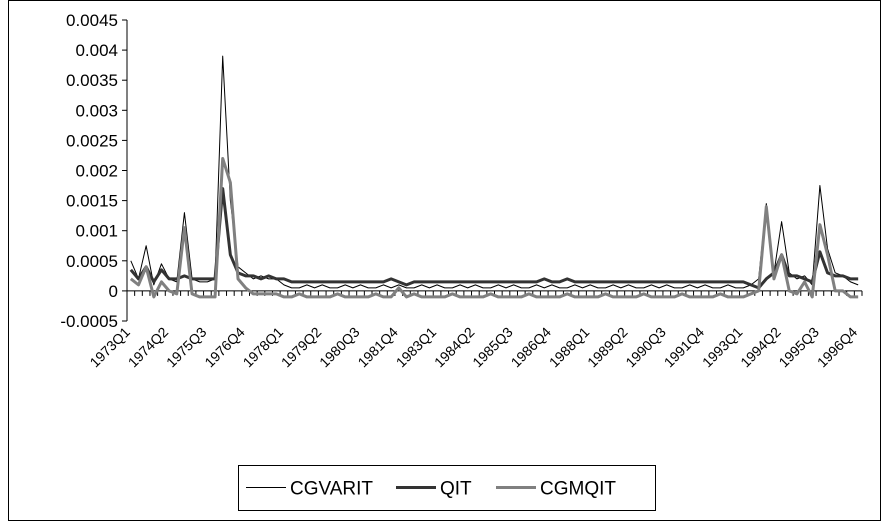  Describe the element at coordinates (331, 489) in the screenshot. I see `legend-label: CGVARIT` at that location.